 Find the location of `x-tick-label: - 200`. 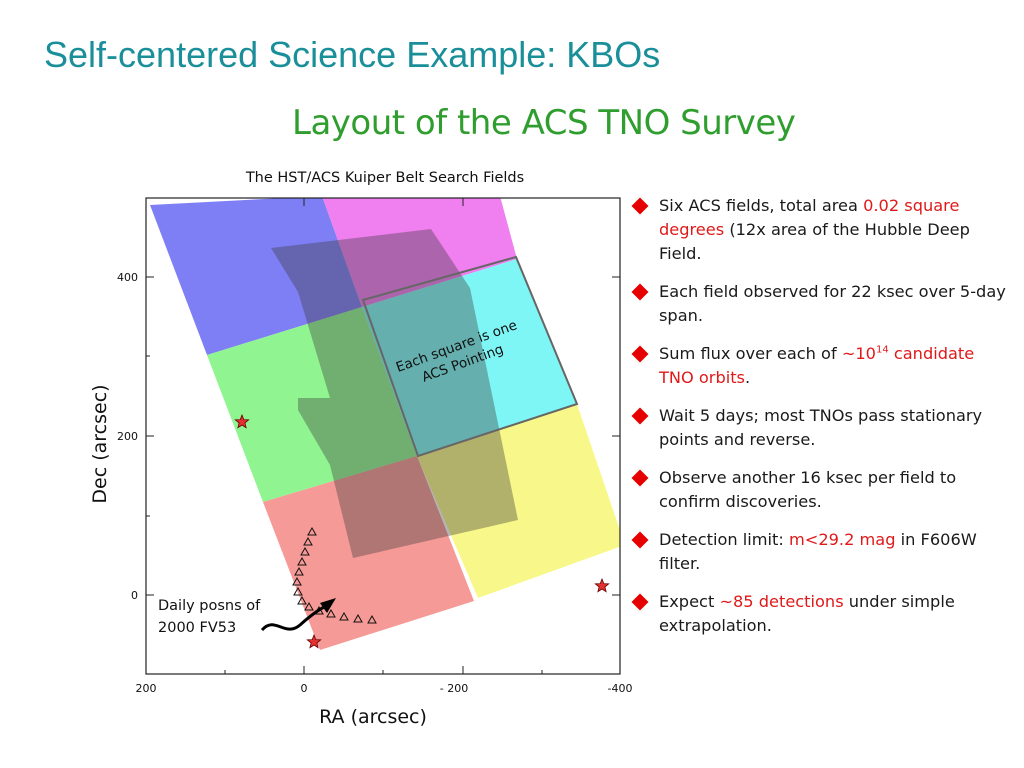

x-tick-label: - 200 is located at coordinates (454, 688).